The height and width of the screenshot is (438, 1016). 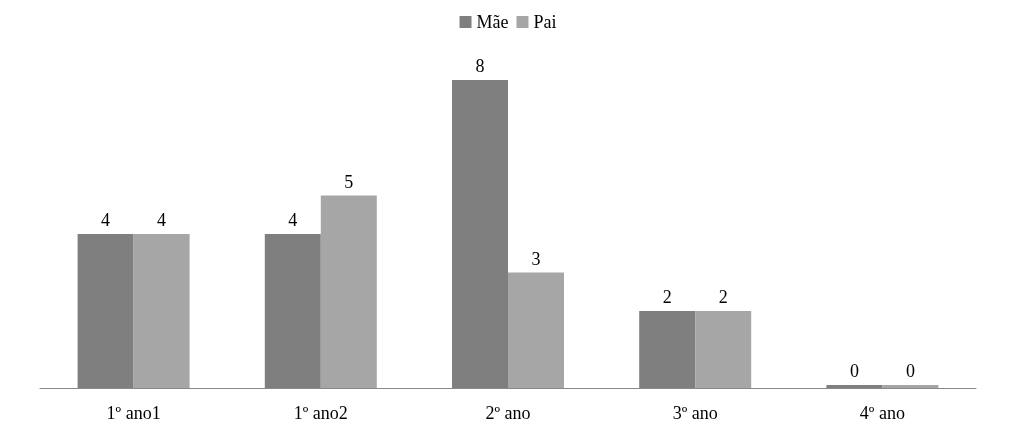 What do you see at coordinates (133, 413) in the screenshot?
I see `x-tick-label: 1º ano1` at bounding box center [133, 413].